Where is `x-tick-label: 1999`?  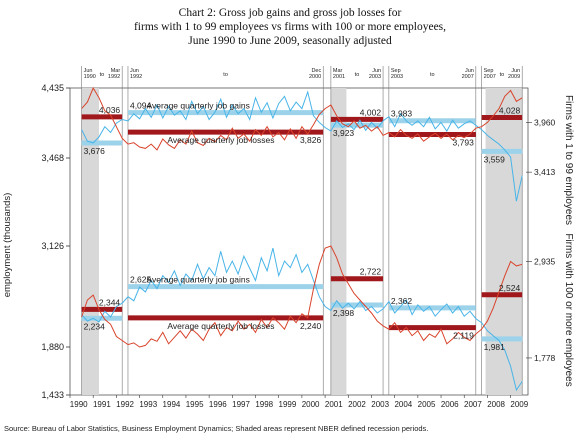
x-tick-label: 1999 is located at coordinates (288, 404).